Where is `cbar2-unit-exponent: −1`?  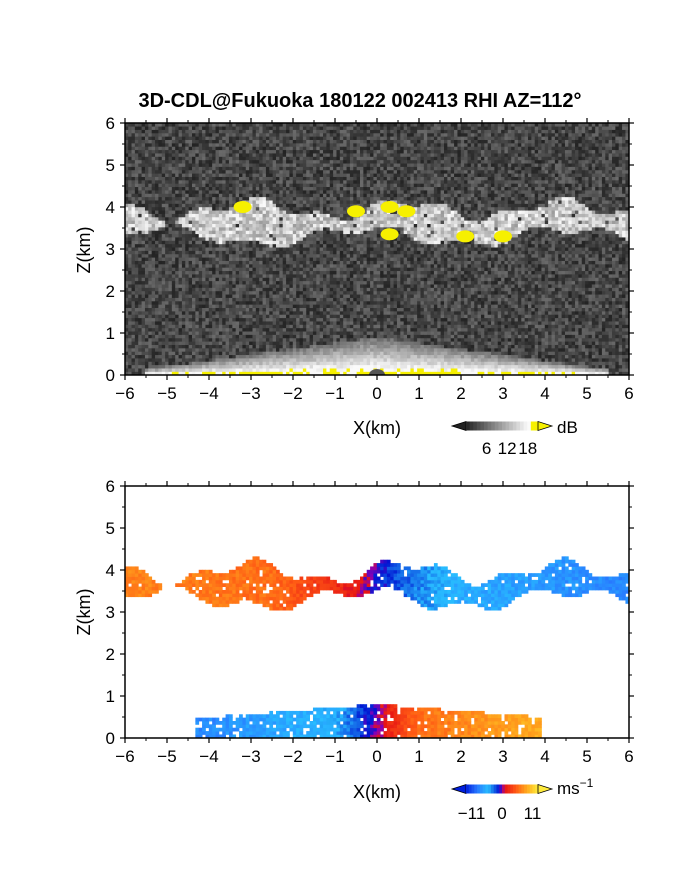 cbar2-unit-exponent: −1 is located at coordinates (587, 783).